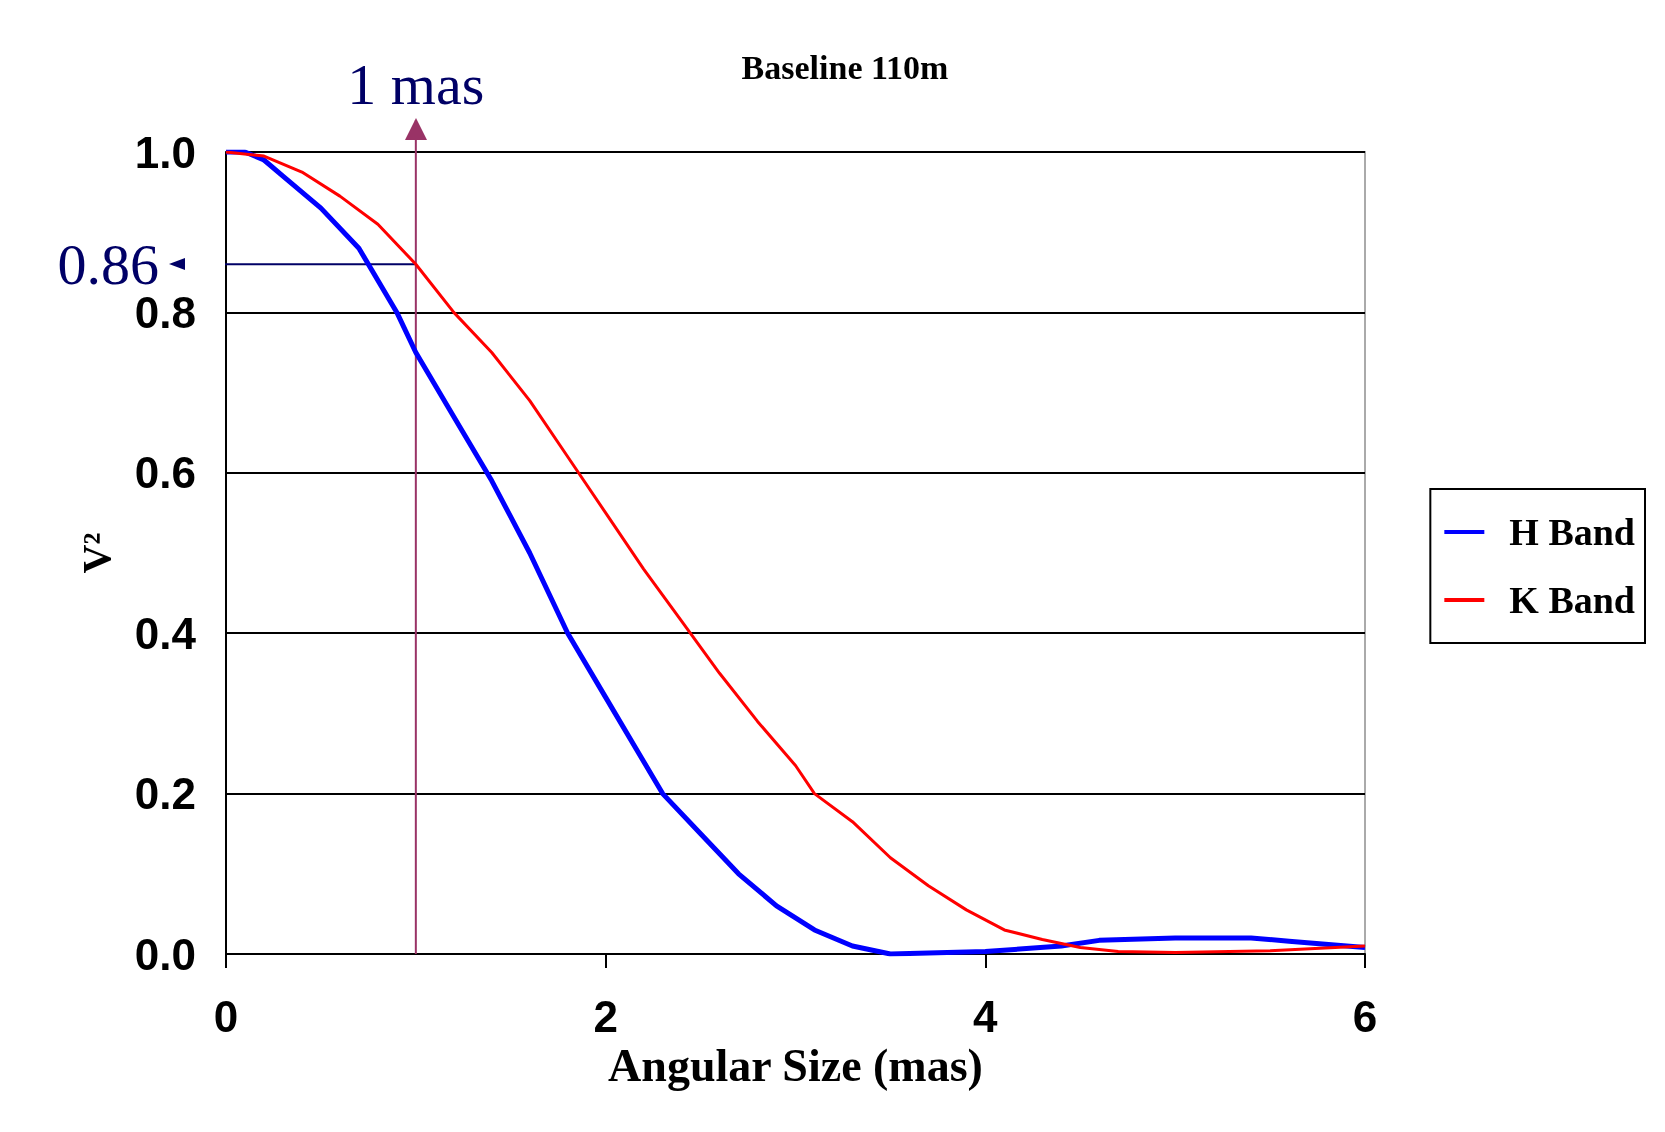 The image size is (1665, 1132). I want to click on x-tick-label: 0, so click(226, 1016).